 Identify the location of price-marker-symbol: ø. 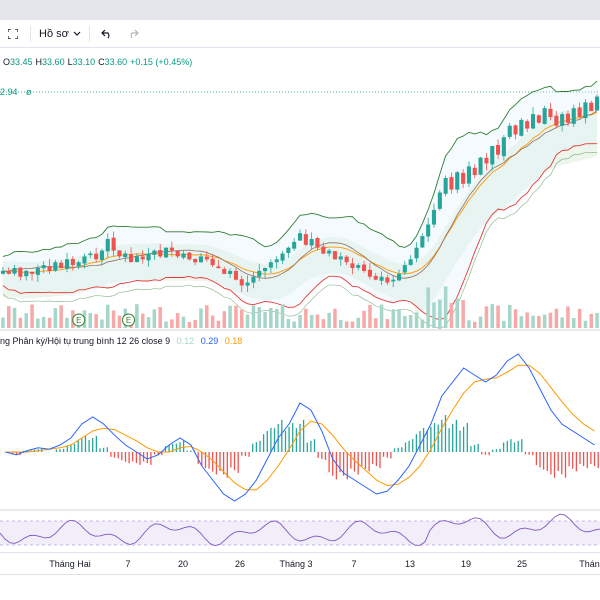
(29, 92).